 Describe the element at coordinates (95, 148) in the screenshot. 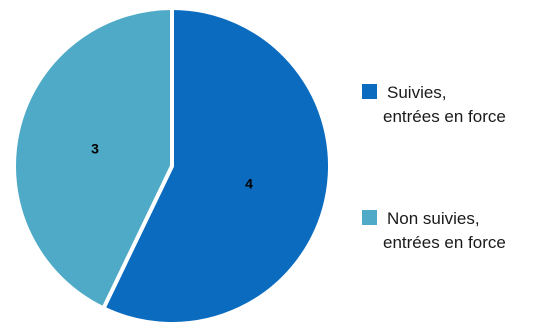

I see `data-label-2: 3` at that location.